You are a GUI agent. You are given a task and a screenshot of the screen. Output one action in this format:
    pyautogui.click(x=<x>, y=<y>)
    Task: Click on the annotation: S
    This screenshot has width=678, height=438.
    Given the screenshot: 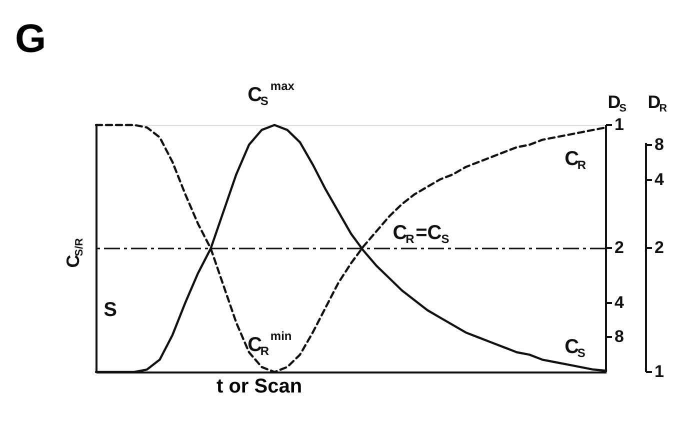 What is the action you would take?
    pyautogui.click(x=110, y=310)
    